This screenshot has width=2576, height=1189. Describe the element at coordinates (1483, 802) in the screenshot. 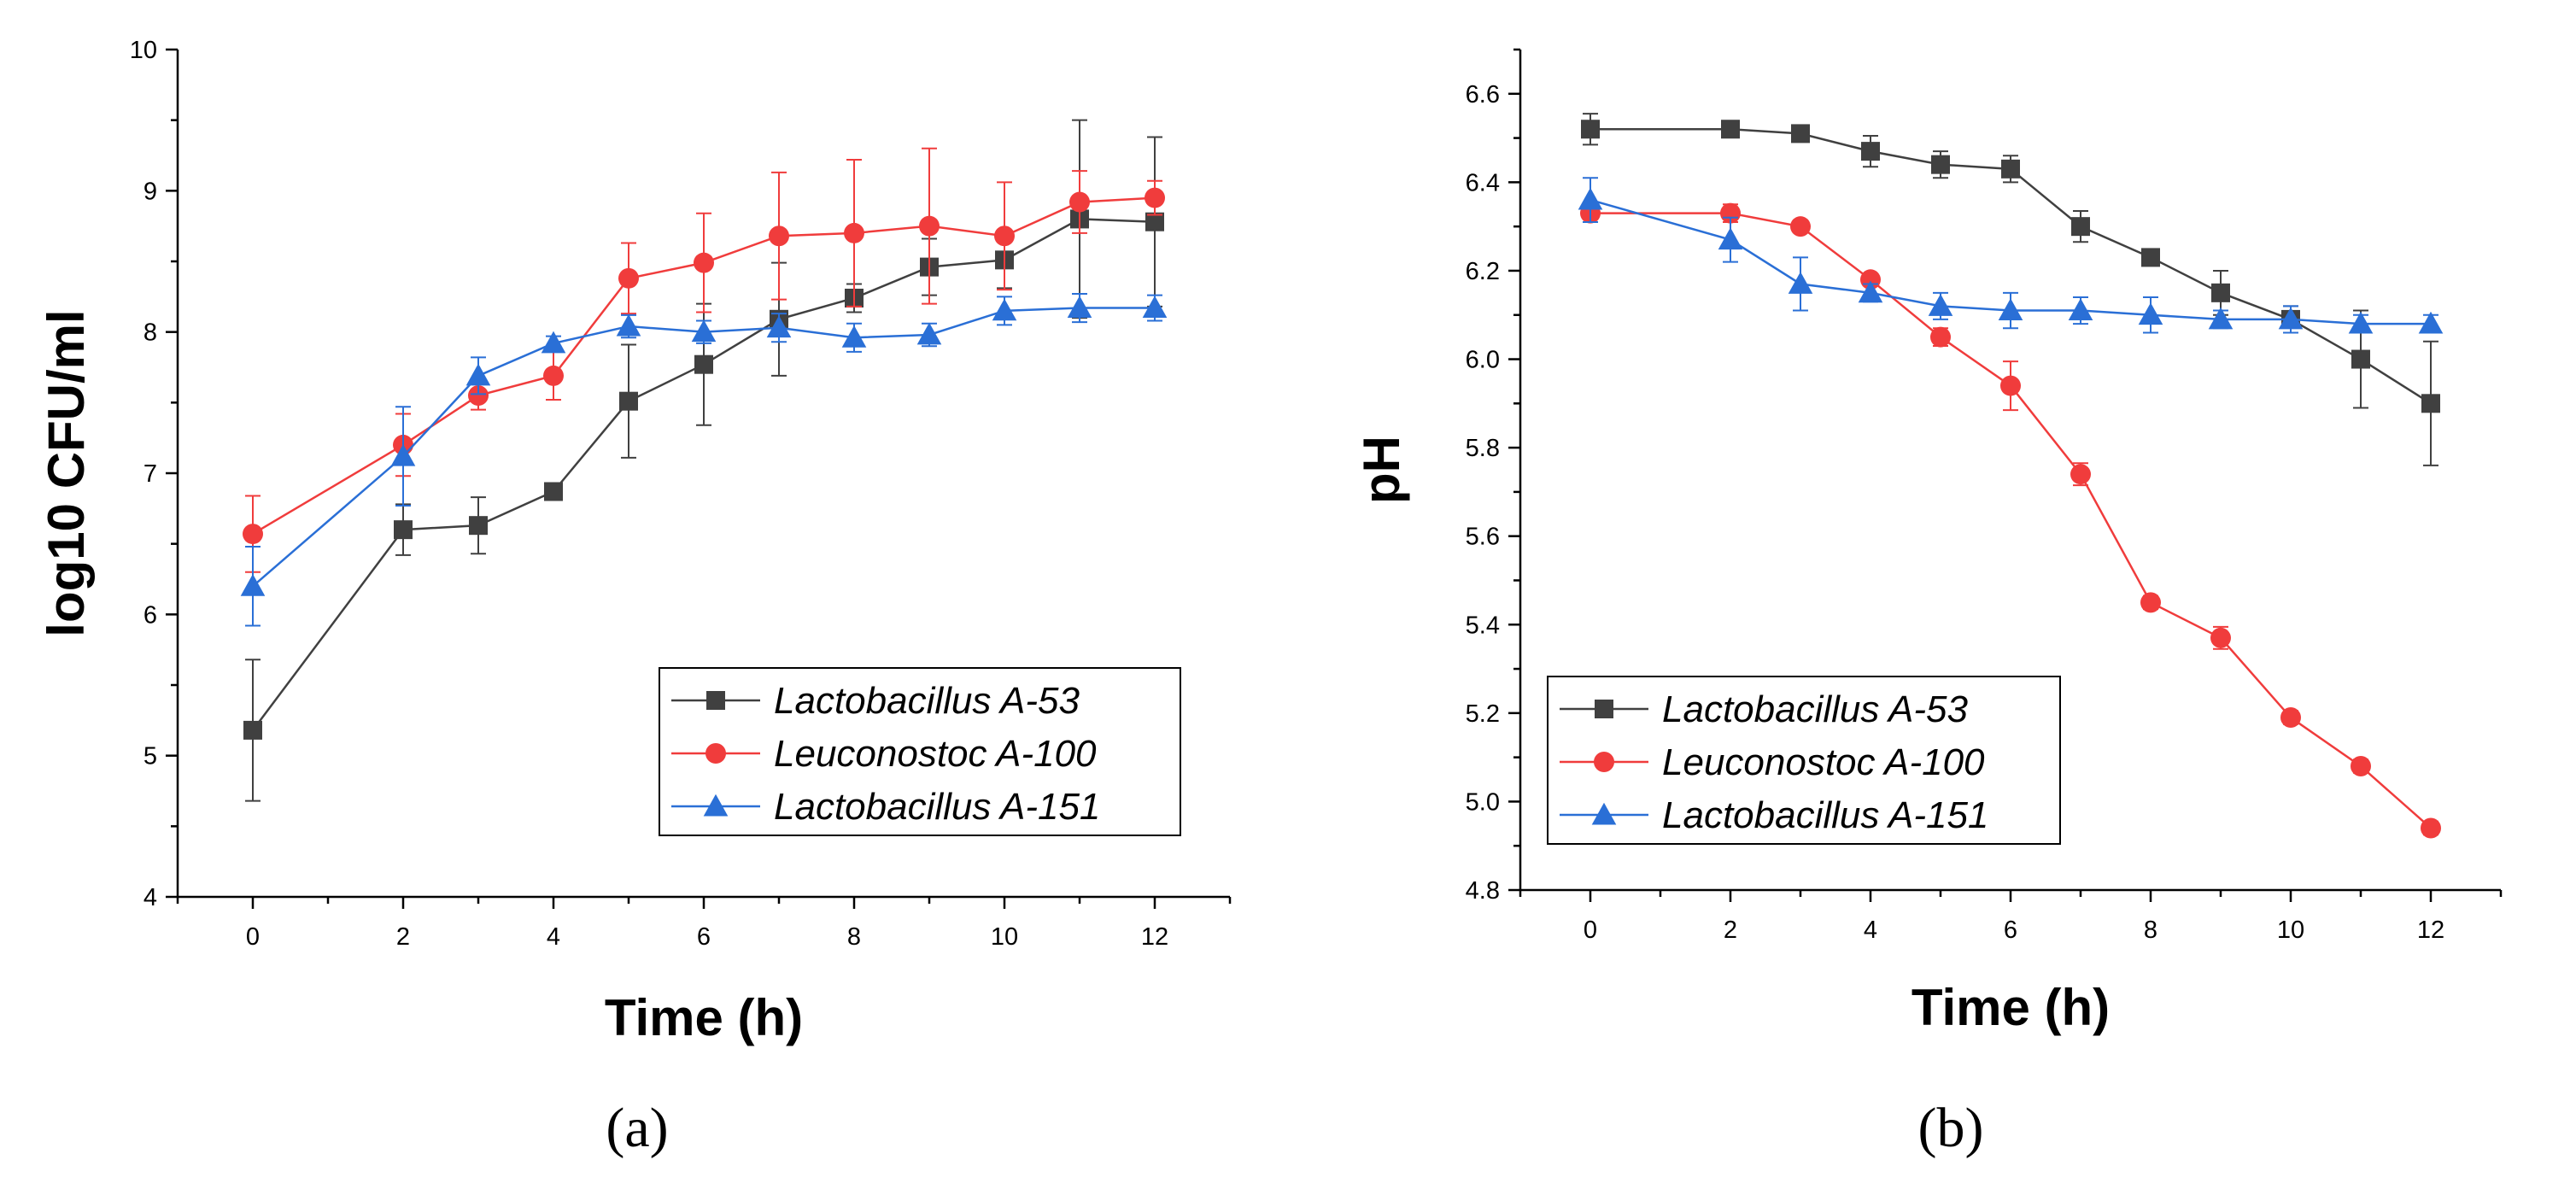

I see `y-tick-label: 5.0` at that location.